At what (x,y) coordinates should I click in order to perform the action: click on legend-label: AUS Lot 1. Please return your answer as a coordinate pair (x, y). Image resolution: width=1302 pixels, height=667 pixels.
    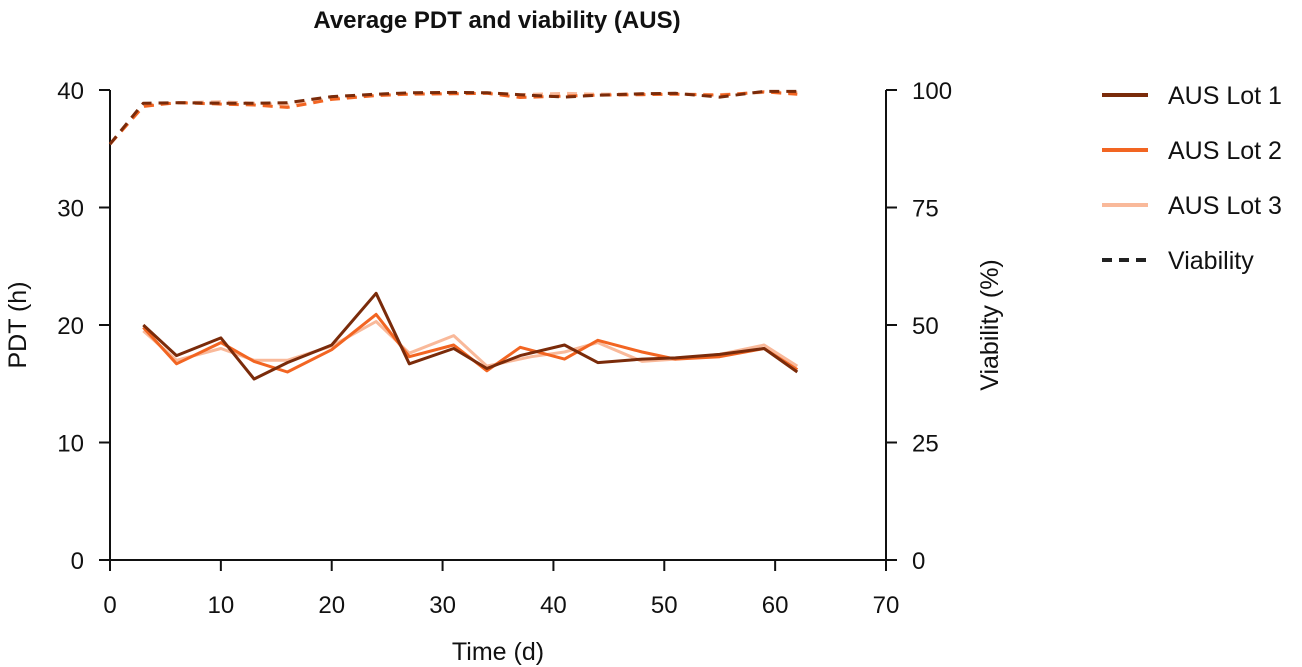
    Looking at the image, I should click on (1225, 96).